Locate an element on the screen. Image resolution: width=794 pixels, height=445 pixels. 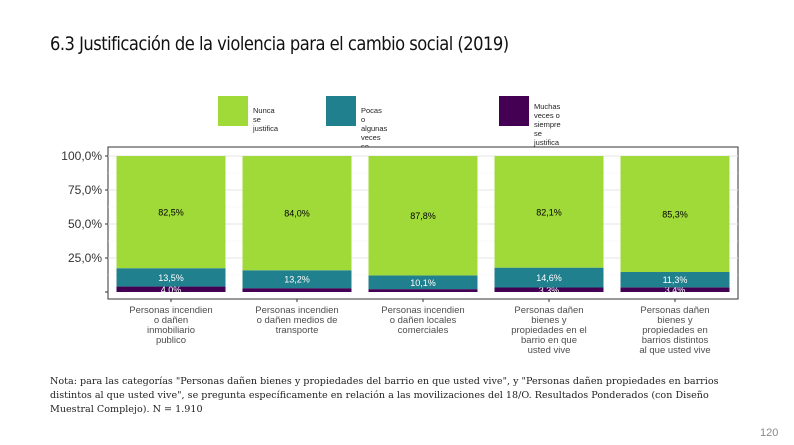
data-label: 87,8% is located at coordinates (423, 216).